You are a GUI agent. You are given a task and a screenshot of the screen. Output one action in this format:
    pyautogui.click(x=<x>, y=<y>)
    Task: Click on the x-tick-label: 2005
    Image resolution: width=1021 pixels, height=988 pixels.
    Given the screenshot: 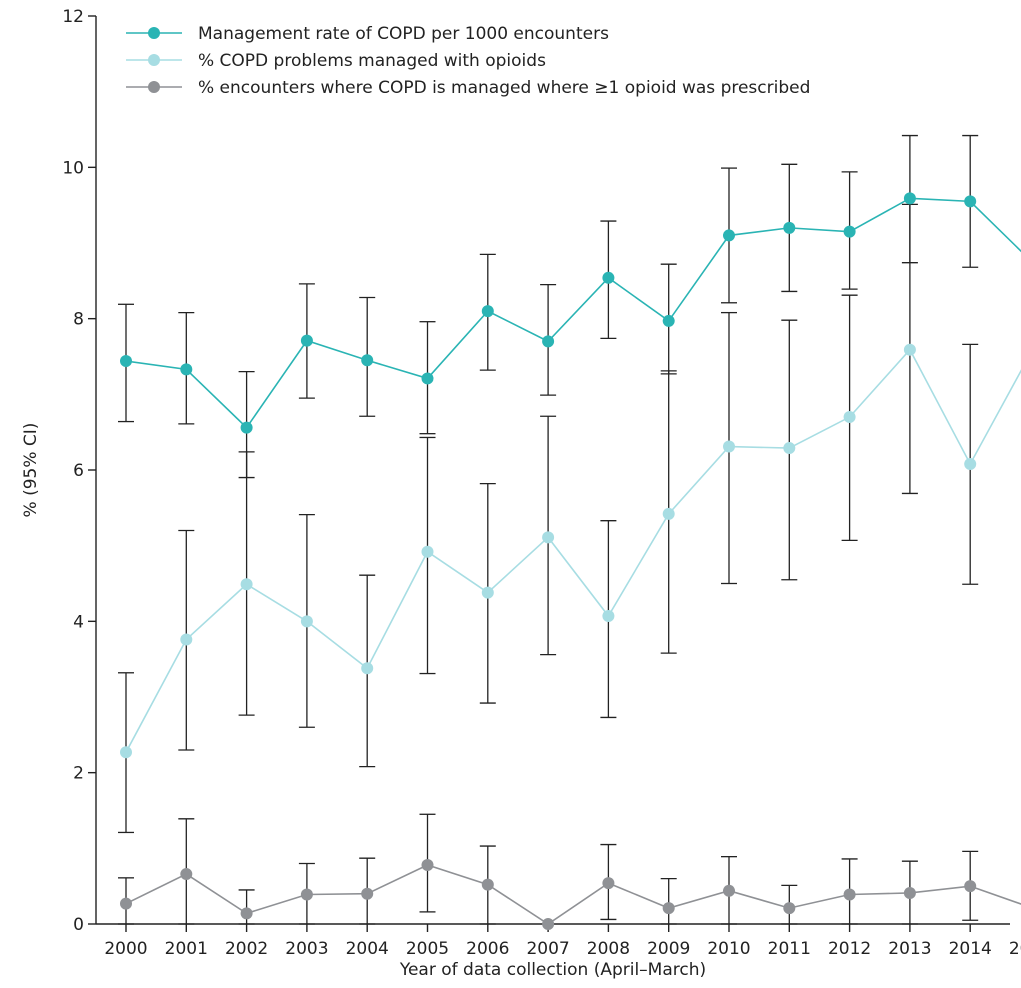 What is the action you would take?
    pyautogui.click(x=427, y=949)
    